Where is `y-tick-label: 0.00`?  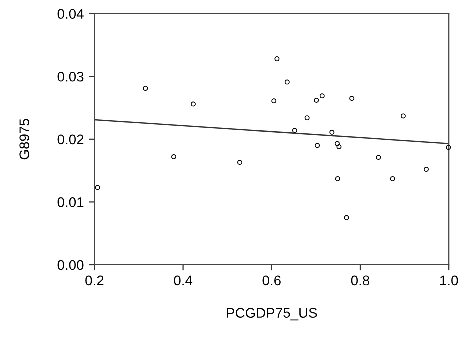 y-tick-label: 0.00 is located at coordinates (71, 265).